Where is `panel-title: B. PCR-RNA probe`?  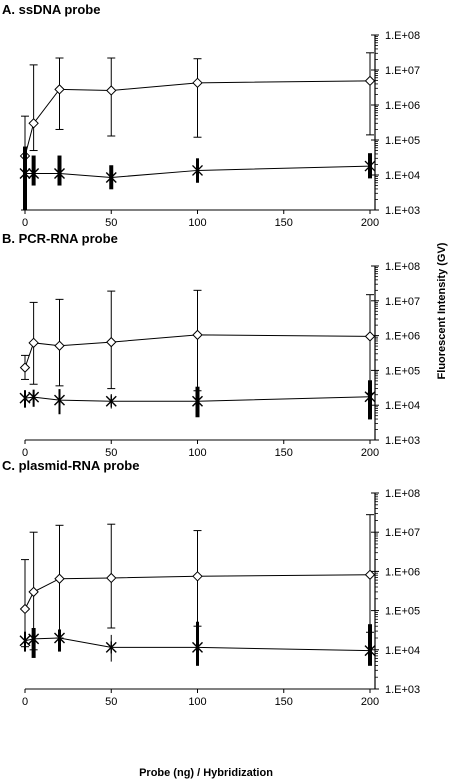 panel-title: B. PCR-RNA probe is located at coordinates (60, 238).